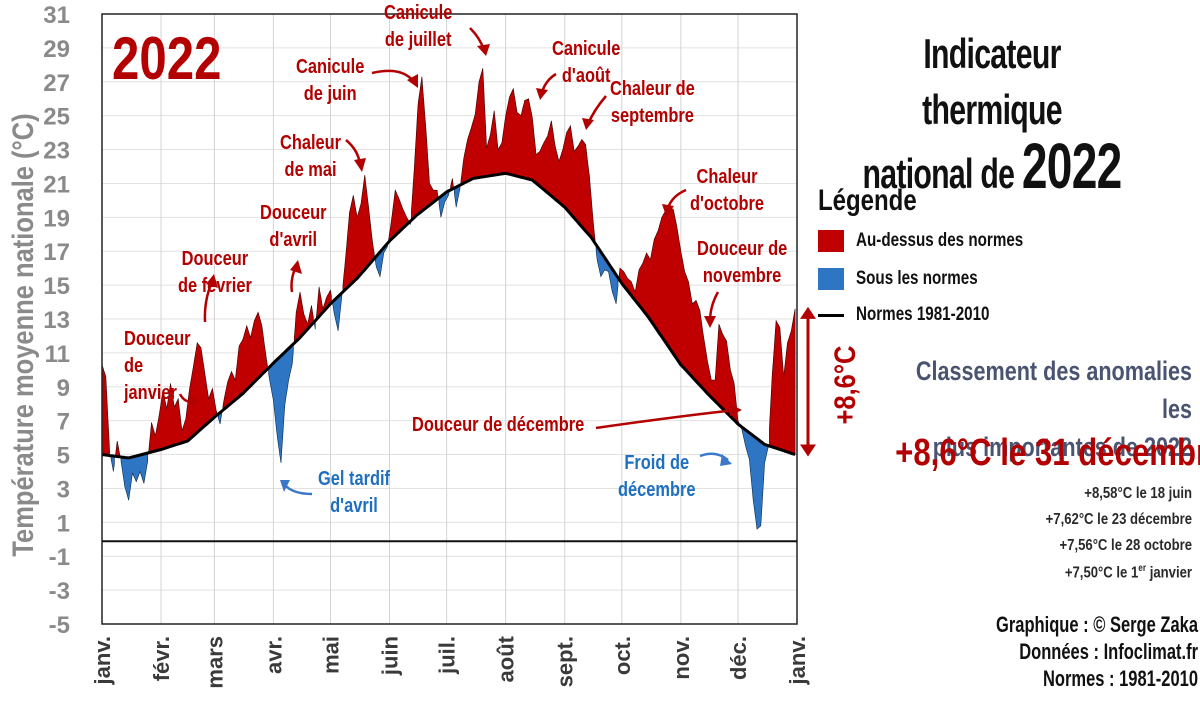 Image resolution: width=1200 pixels, height=705 pixels. I want to click on delta-arrow-up, so click(808, 312).